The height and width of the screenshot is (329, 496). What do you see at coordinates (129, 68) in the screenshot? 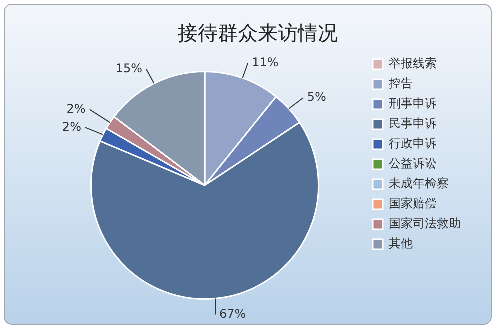
I see `data-label: 15%` at bounding box center [129, 68].